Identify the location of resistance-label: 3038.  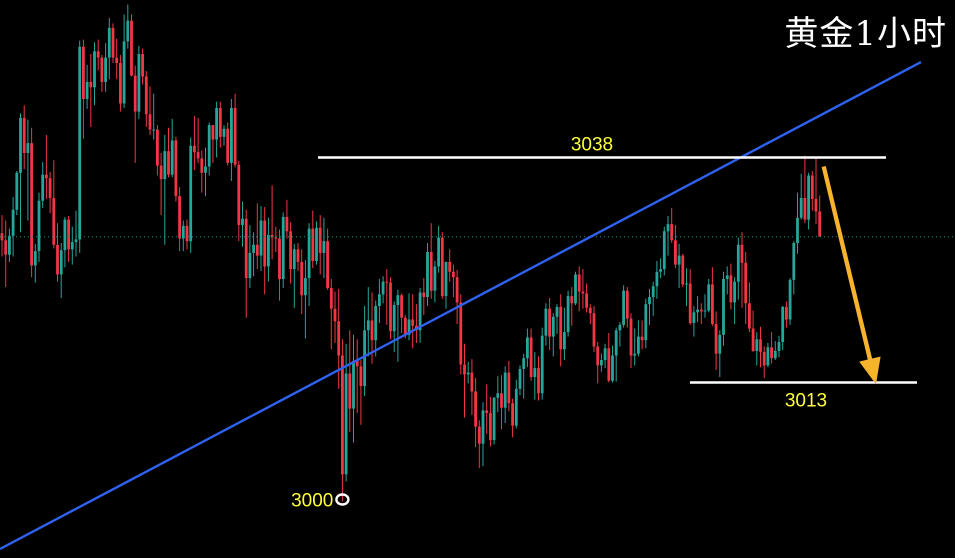
(592, 145).